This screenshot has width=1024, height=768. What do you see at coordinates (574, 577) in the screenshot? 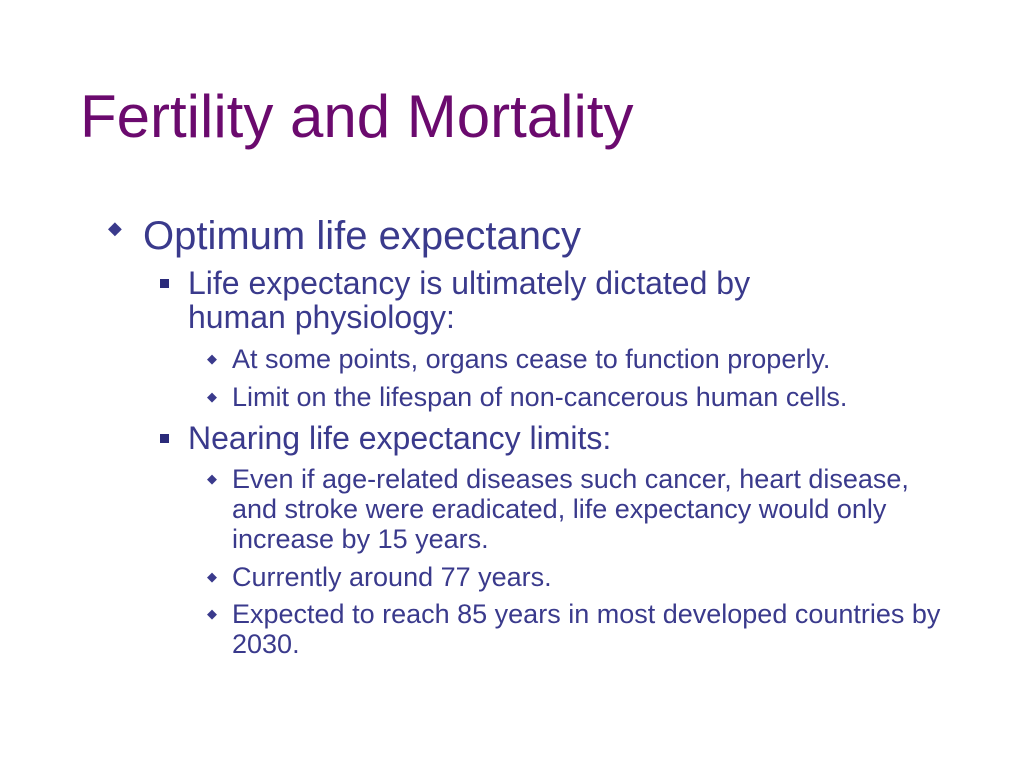
I see `sub-sub-bullet-item: ◆ Currently around 77 years.` at bounding box center [574, 577].